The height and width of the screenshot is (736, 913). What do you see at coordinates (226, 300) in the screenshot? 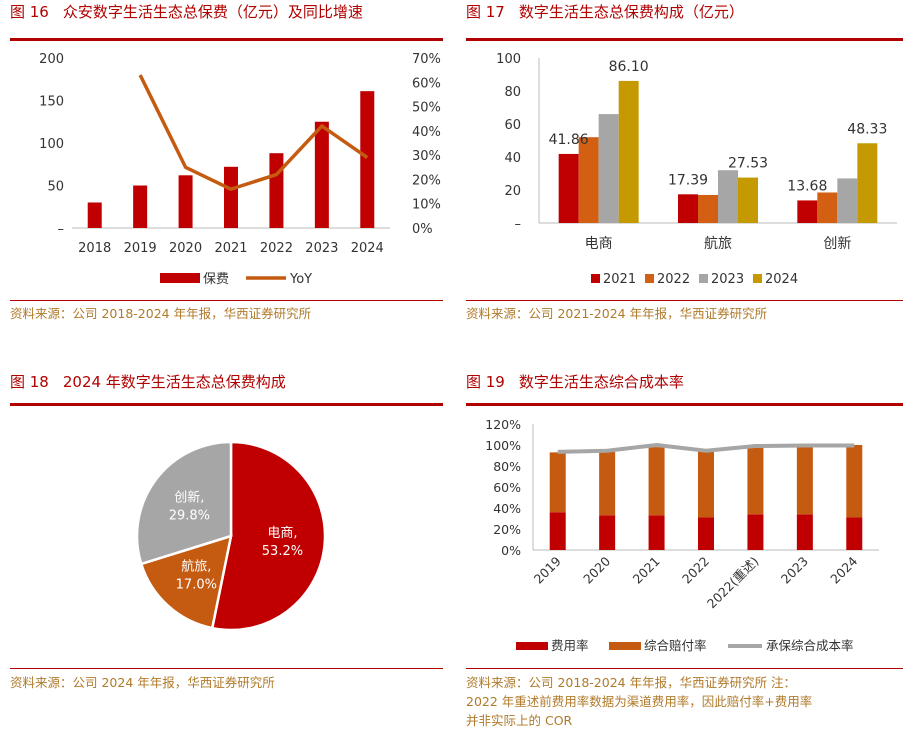
I see `fig16-source-rule` at bounding box center [226, 300].